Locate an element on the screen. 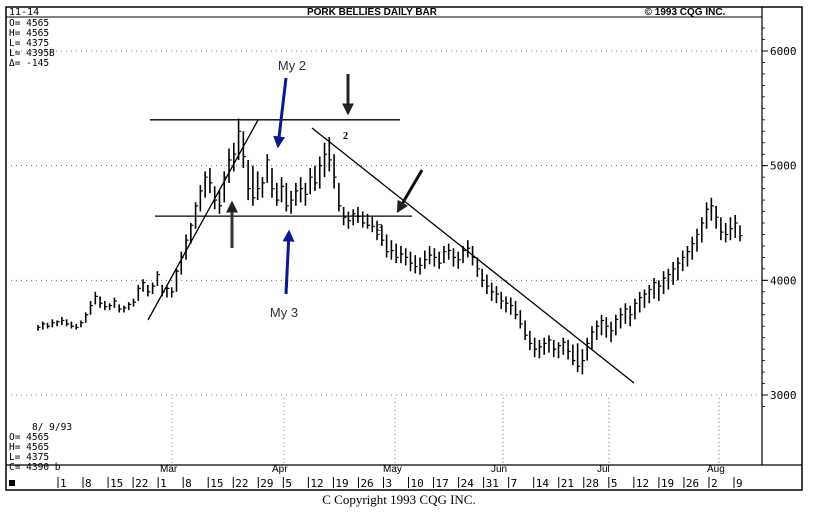 This screenshot has width=821, height=516. my3-arrow-blue is located at coordinates (287, 263).